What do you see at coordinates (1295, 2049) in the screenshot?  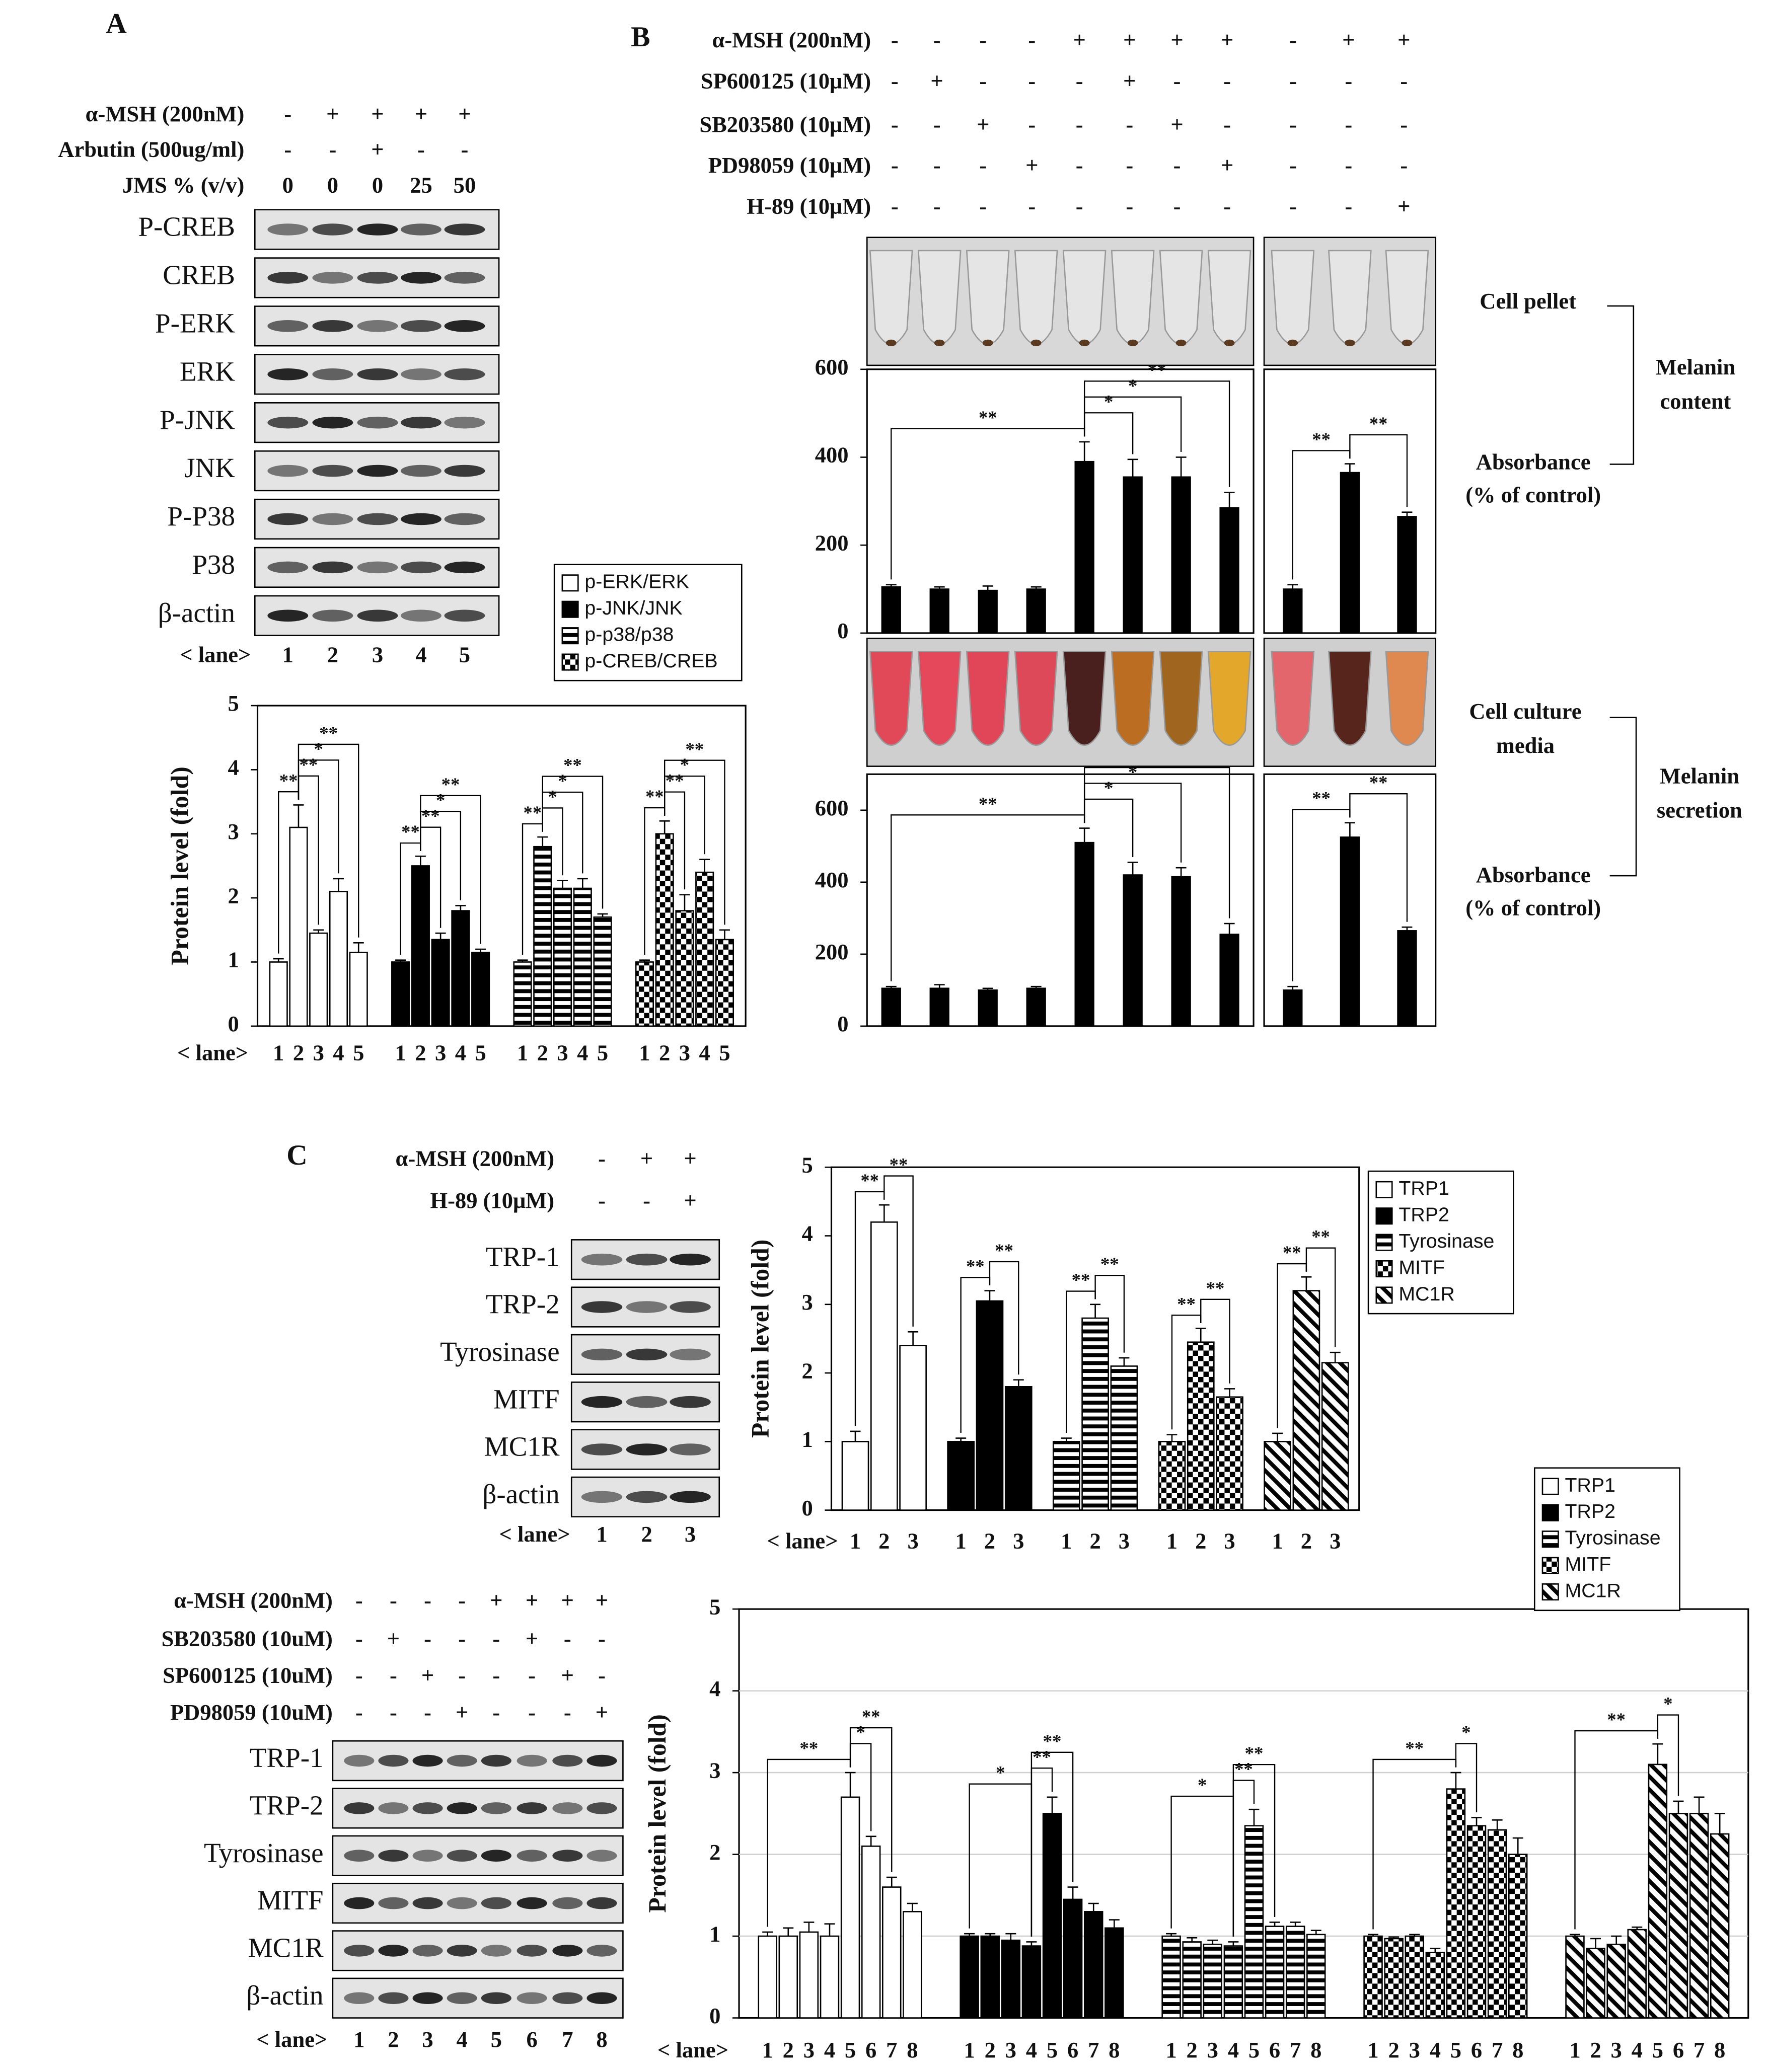 I see `x-tick-label: 7` at bounding box center [1295, 2049].